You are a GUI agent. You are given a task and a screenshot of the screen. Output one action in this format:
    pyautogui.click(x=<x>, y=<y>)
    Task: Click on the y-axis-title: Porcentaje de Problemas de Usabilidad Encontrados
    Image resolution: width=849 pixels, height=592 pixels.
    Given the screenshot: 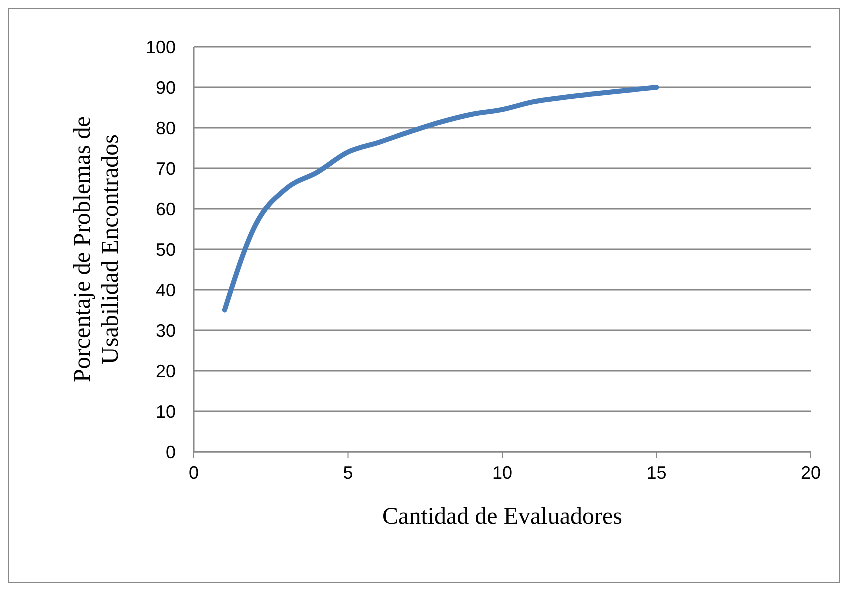 What is the action you would take?
    pyautogui.click(x=97, y=249)
    